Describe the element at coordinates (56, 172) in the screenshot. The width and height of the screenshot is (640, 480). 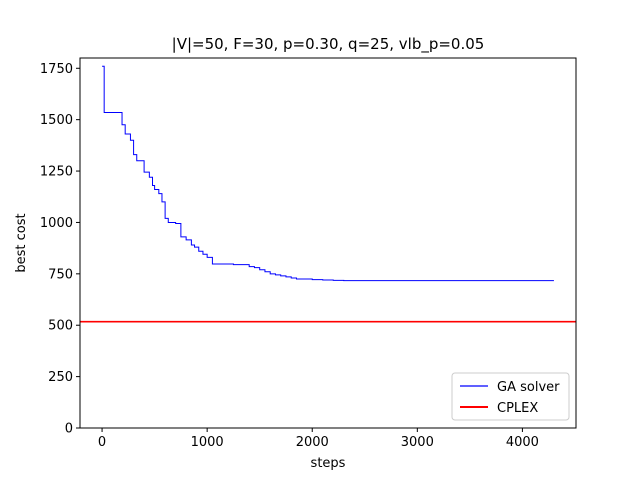
I see `y-tick-label: 1250` at that location.